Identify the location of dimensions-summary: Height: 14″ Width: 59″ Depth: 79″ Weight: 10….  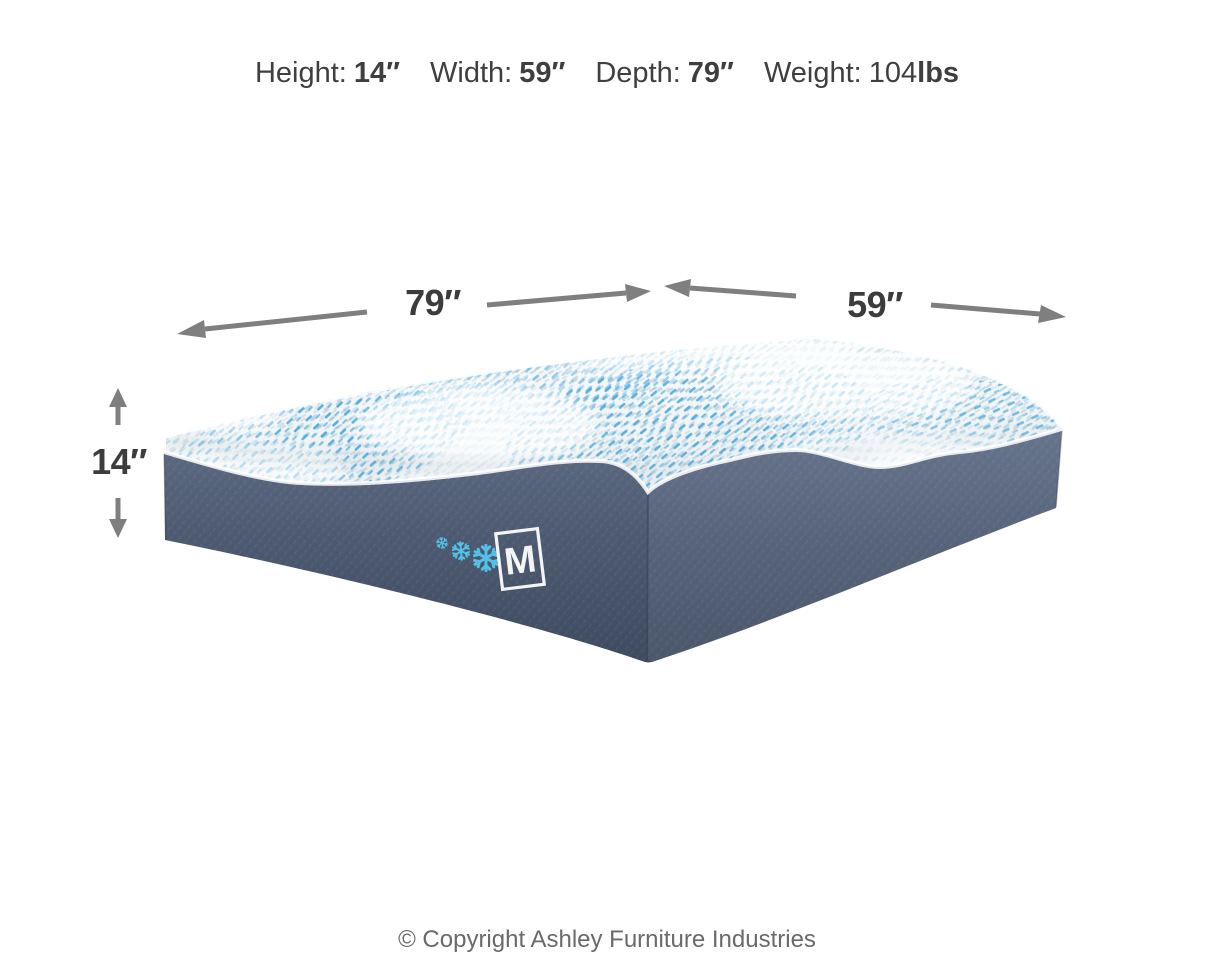
(607, 73).